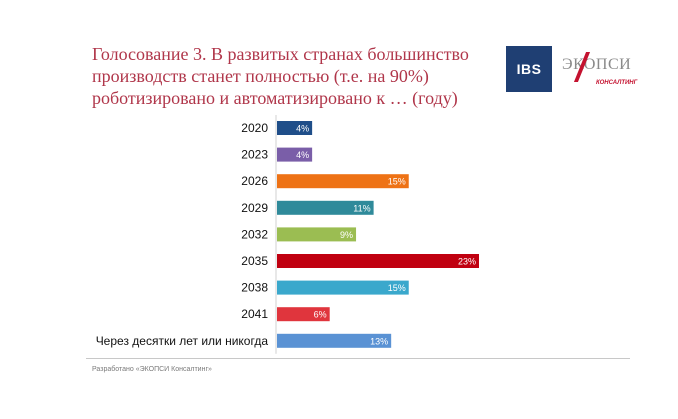  Describe the element at coordinates (254, 314) in the screenshot. I see `category-label: 2041` at that location.